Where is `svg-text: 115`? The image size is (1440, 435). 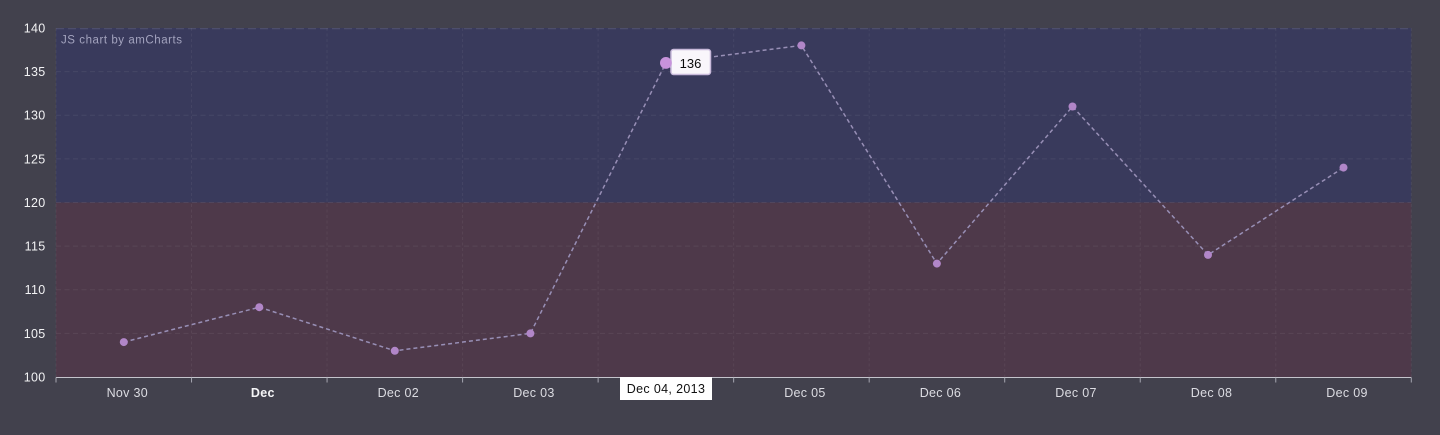
svg-text: 115 is located at coordinates (35, 247).